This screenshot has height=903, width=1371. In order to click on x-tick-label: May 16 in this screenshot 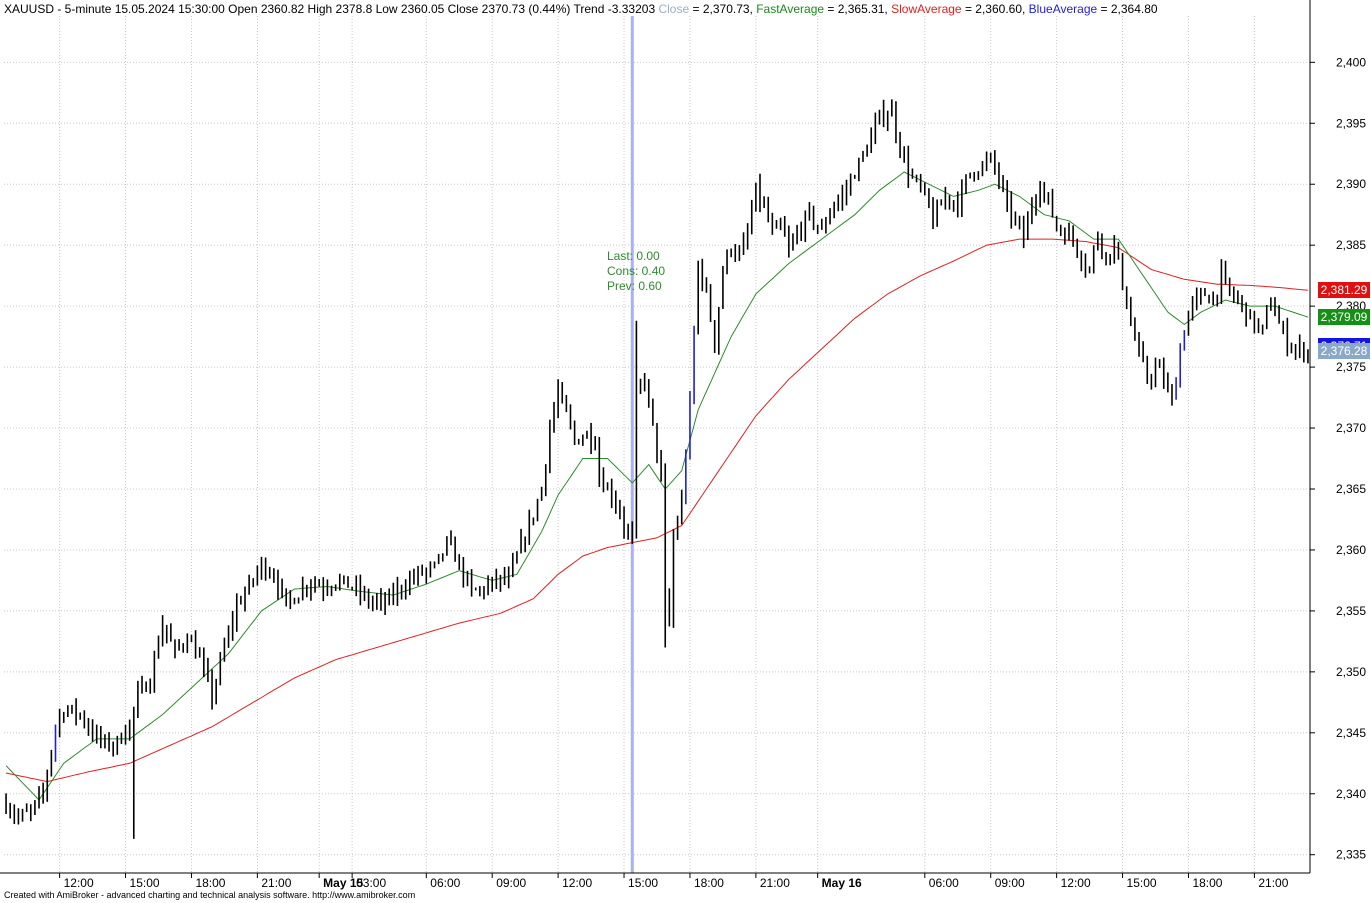, I will do `click(842, 883)`.